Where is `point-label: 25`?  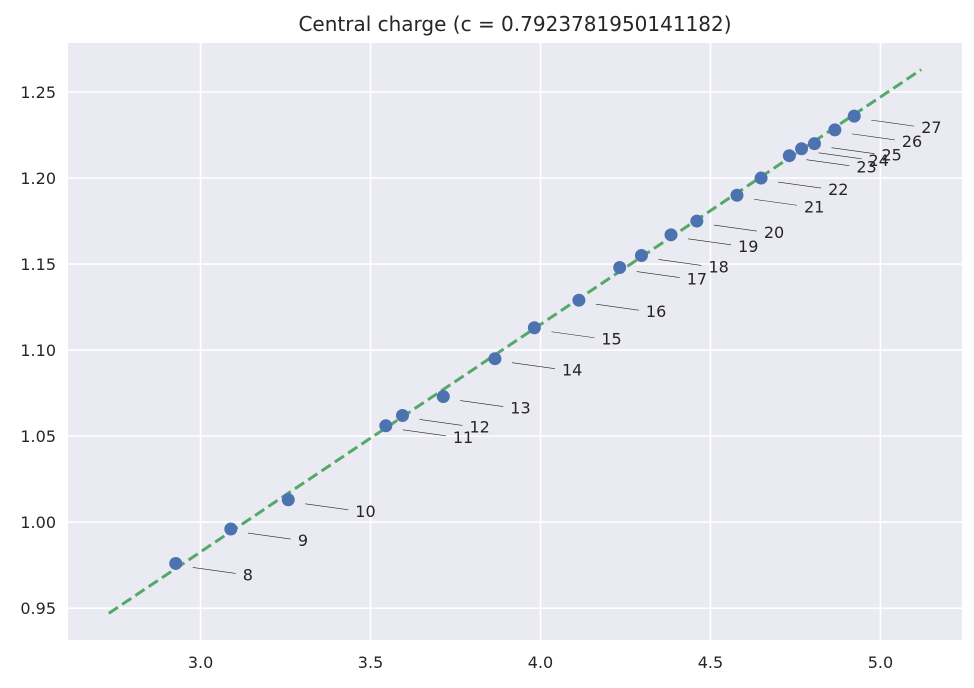 point-label: 25 is located at coordinates (891, 155).